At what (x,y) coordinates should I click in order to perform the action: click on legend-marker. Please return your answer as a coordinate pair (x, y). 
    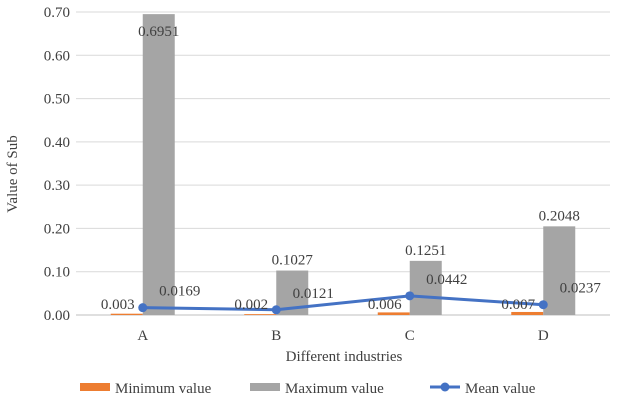
    Looking at the image, I should click on (445, 387).